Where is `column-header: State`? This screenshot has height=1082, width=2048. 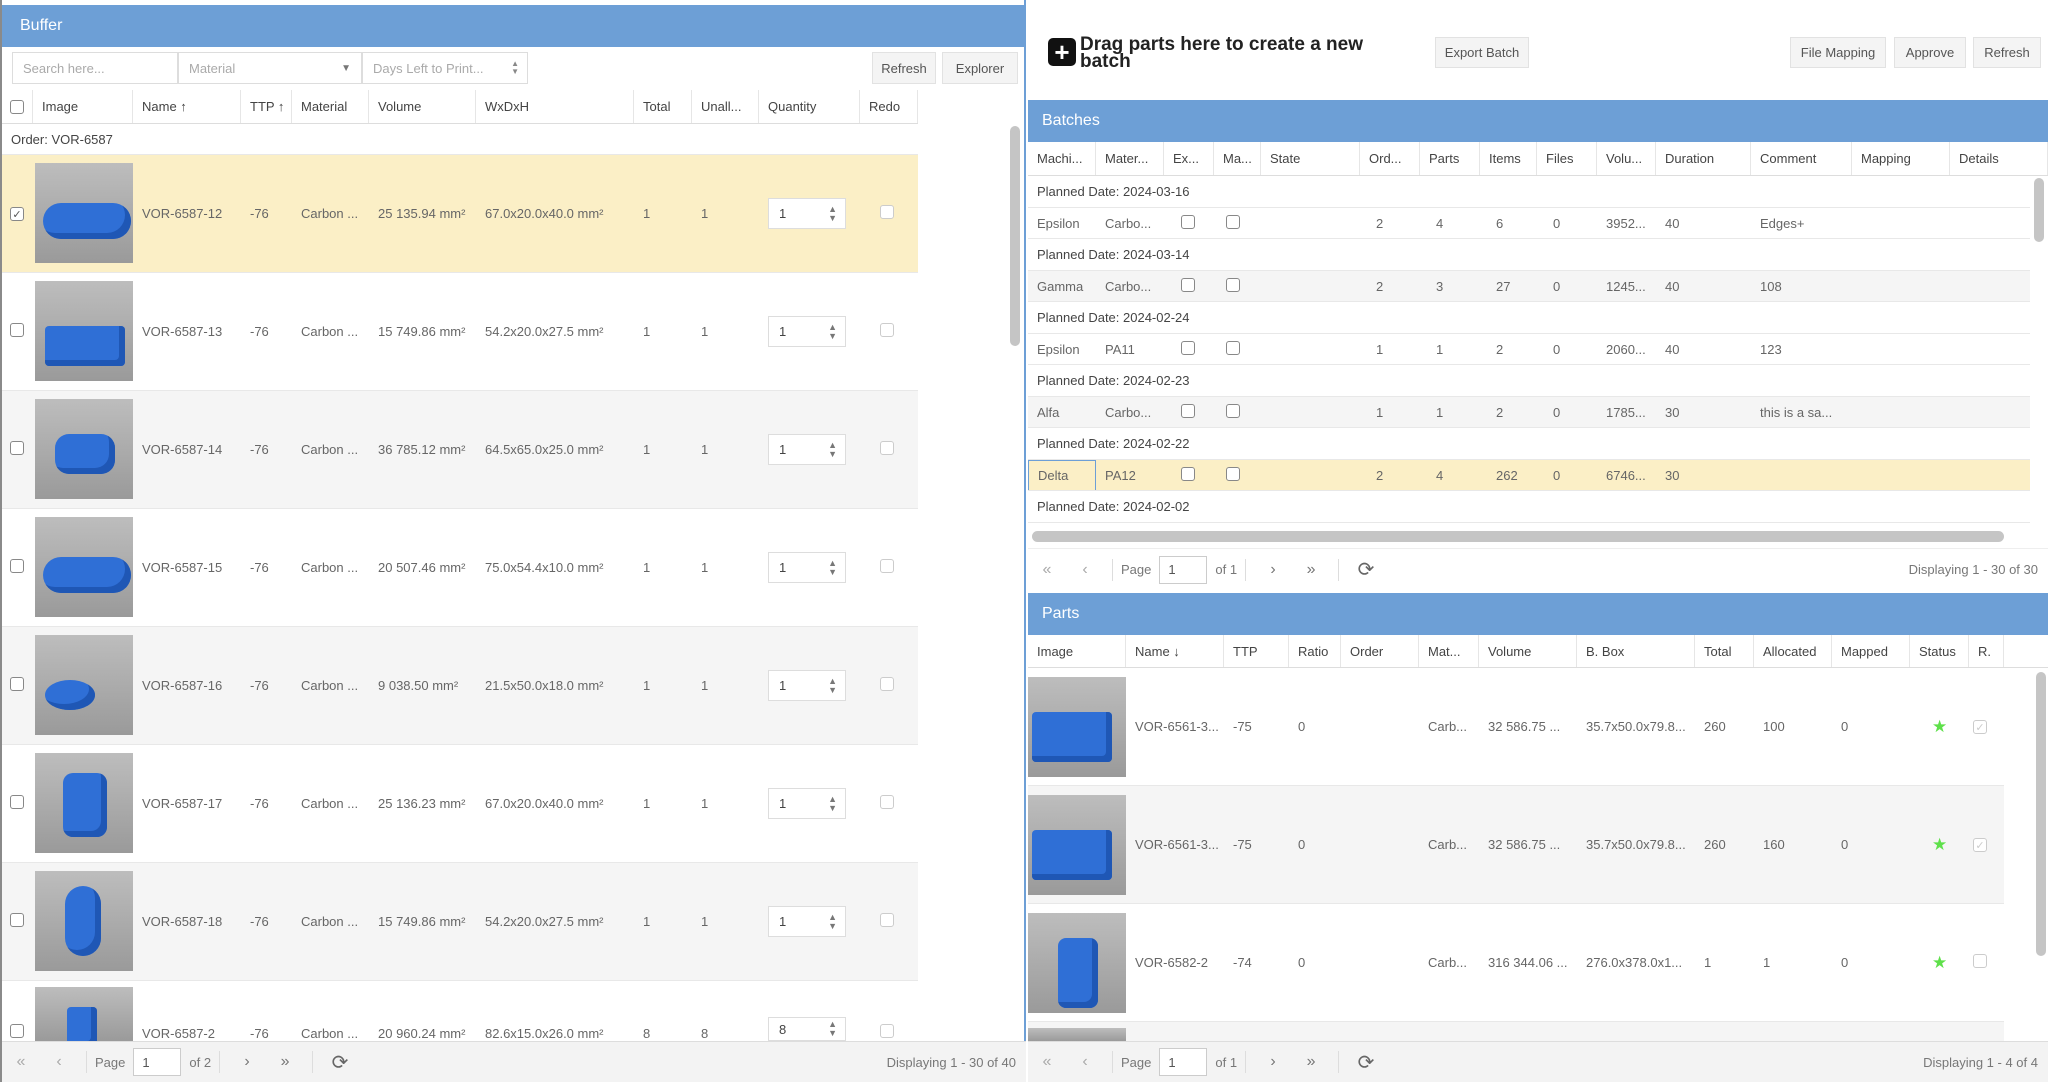
column-header: State is located at coordinates (1310, 158).